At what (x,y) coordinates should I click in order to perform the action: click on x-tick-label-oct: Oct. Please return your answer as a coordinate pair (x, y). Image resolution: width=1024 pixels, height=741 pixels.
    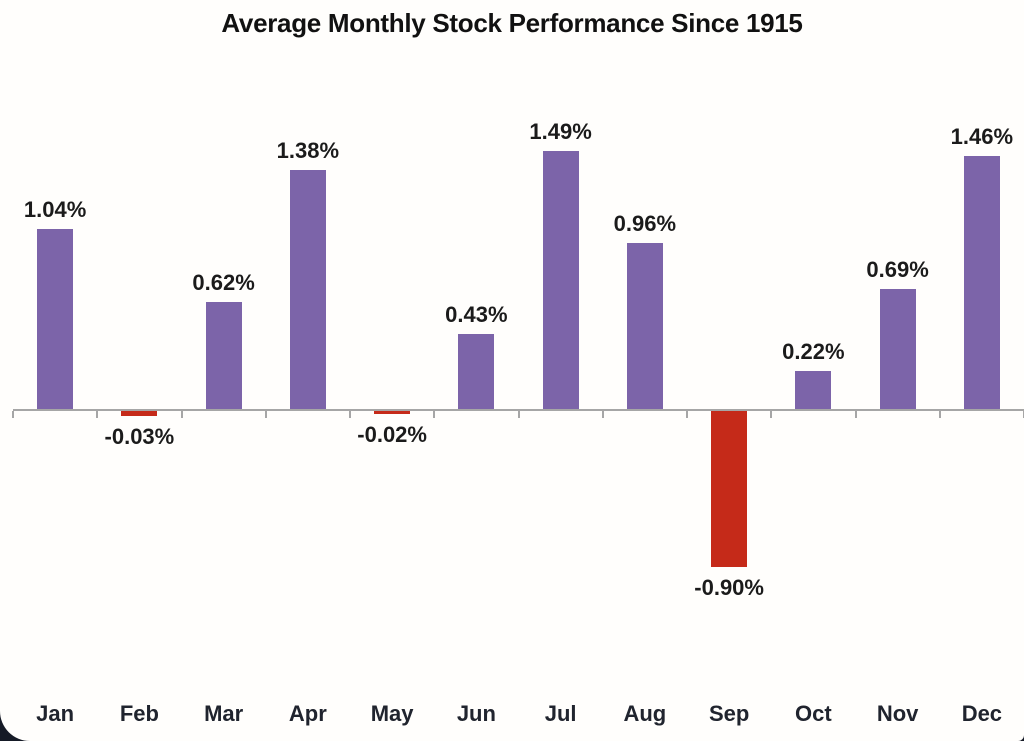
    Looking at the image, I should click on (813, 713).